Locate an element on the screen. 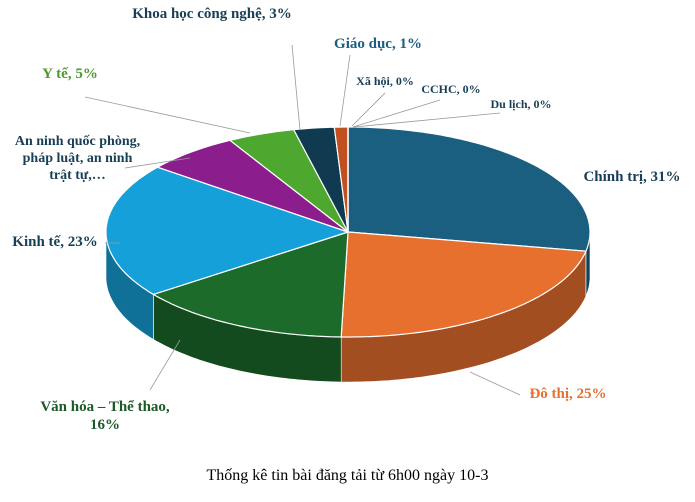 This screenshot has width=695, height=502. data-label: Đô thị, 25% is located at coordinates (568, 394).